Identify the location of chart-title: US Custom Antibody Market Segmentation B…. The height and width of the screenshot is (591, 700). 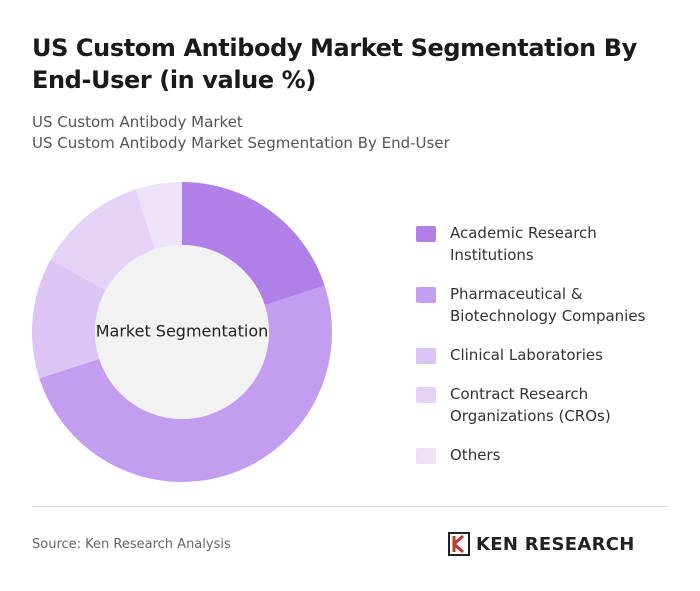
(334, 64).